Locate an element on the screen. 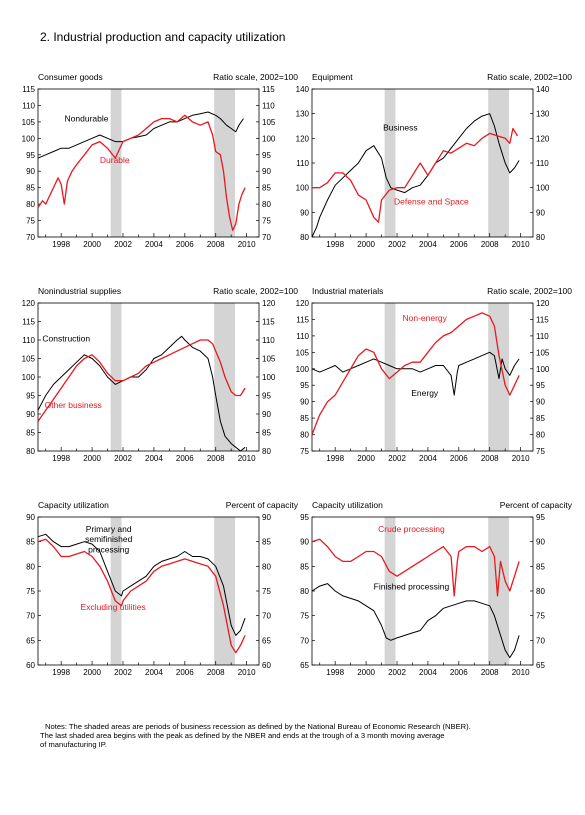  series-line-energy is located at coordinates (415, 373).